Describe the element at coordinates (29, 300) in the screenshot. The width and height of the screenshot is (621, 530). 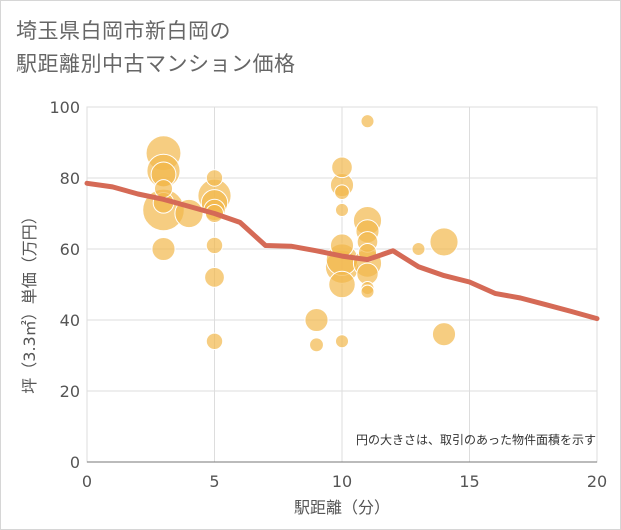
I see `y-axis-title: 坪（3.3㎡）単価（万円）` at that location.